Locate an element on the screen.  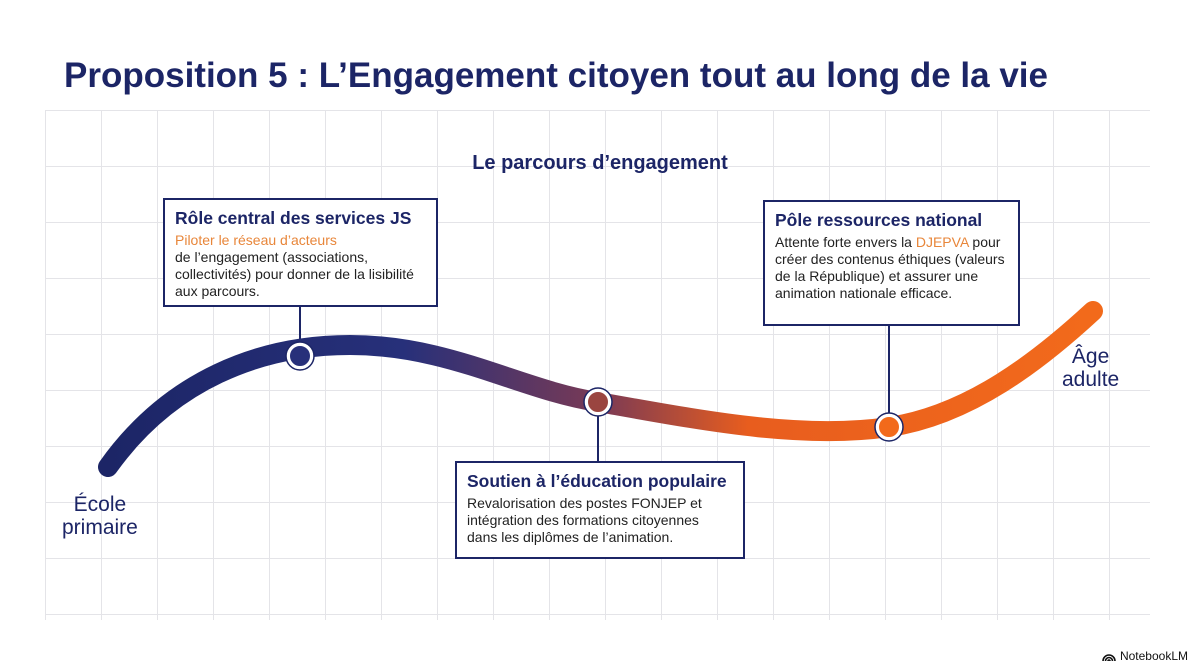
end-label-line2: adulte is located at coordinates (1091, 379).